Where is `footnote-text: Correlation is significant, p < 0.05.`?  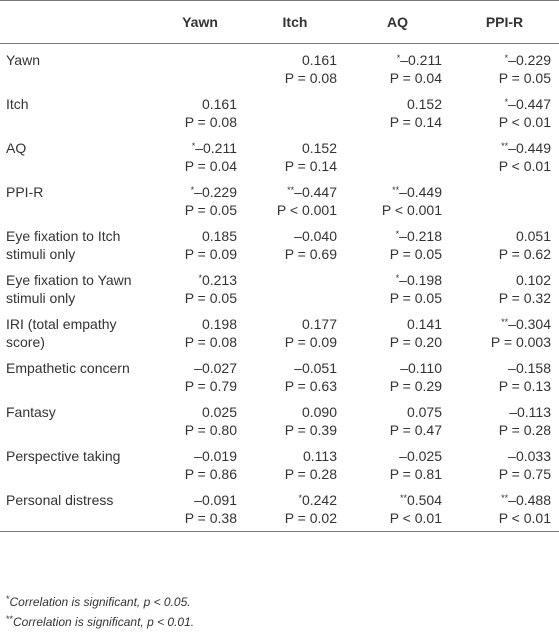
footnote-text: Correlation is significant, p < 0.05. is located at coordinates (100, 602).